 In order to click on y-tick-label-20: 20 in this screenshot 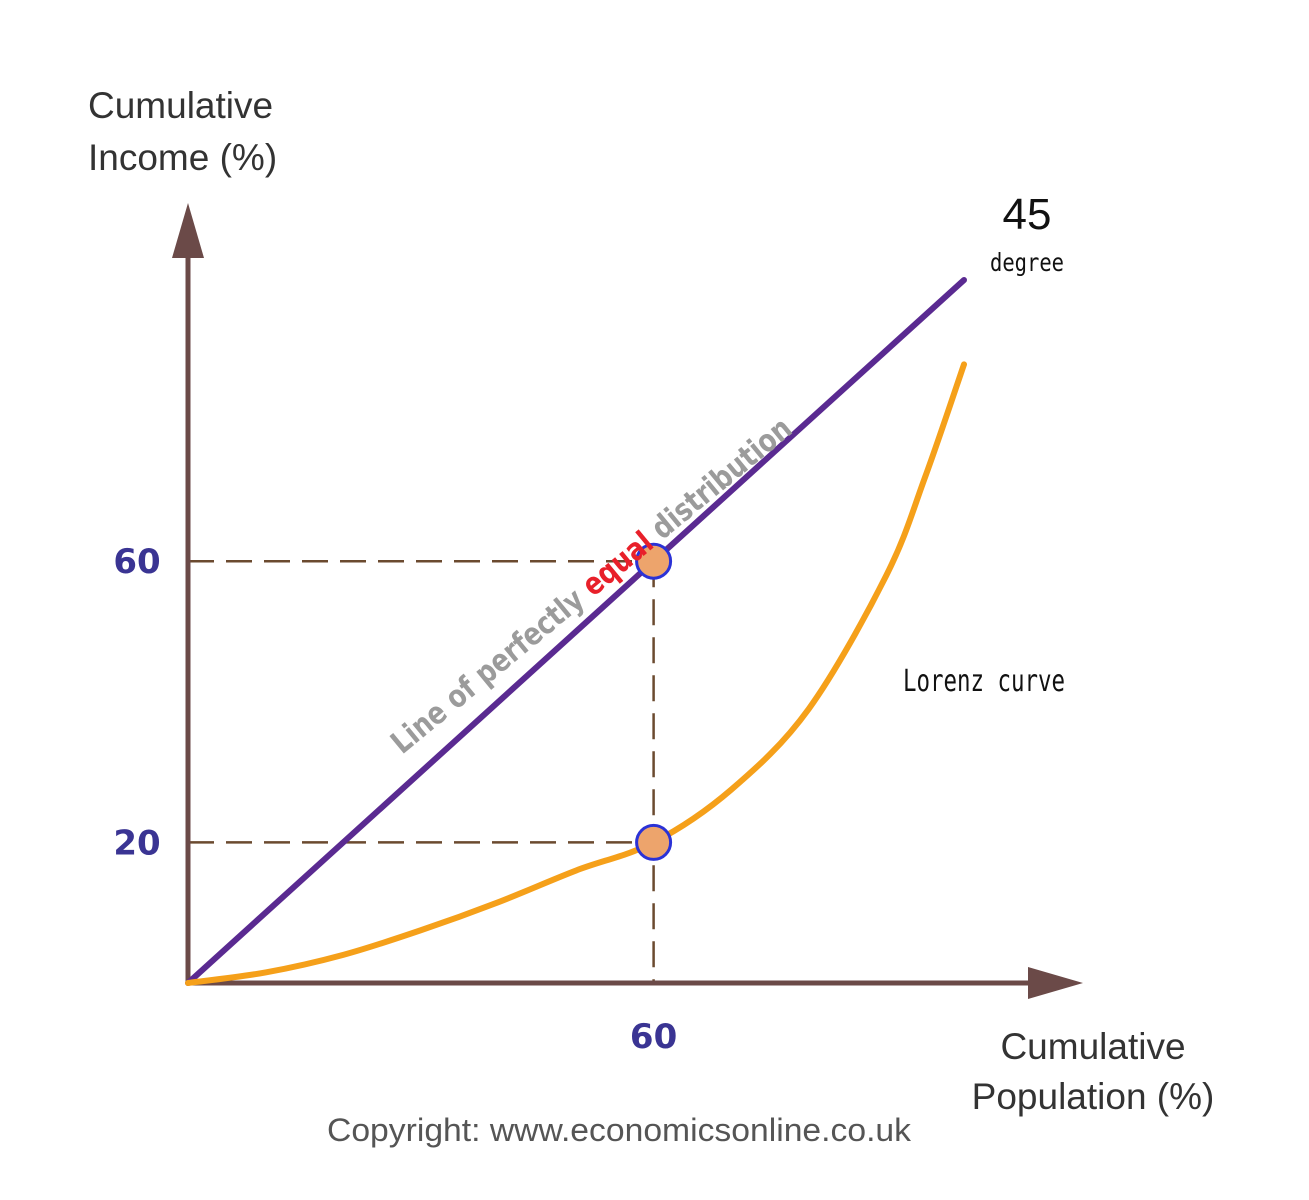, I will do `click(136, 843)`.